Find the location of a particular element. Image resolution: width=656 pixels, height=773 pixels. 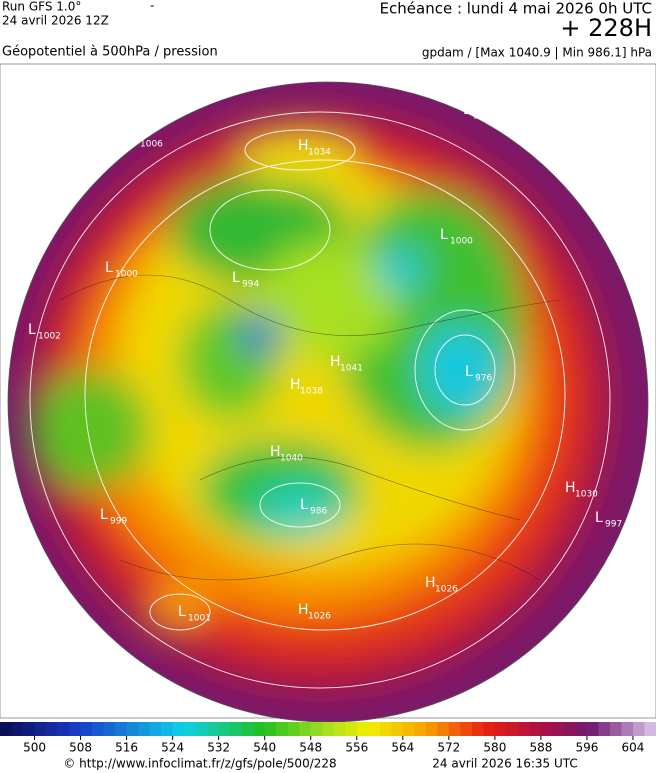

center-value: 999 is located at coordinates (118, 522).